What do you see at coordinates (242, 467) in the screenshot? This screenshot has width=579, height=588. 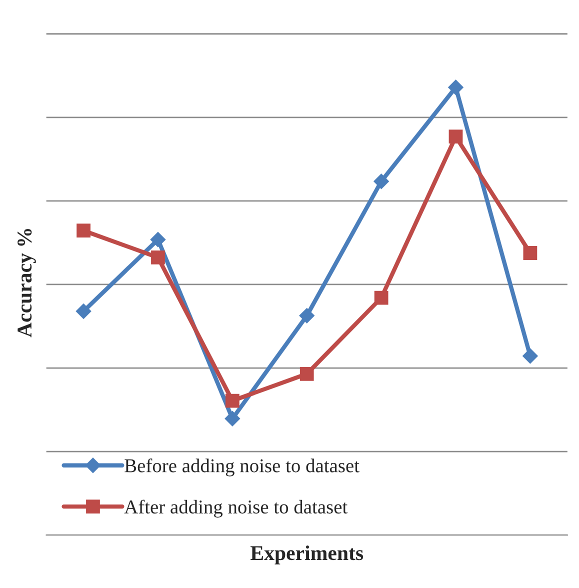 I see `legend-label: Before adding noise to dataset` at bounding box center [242, 467].